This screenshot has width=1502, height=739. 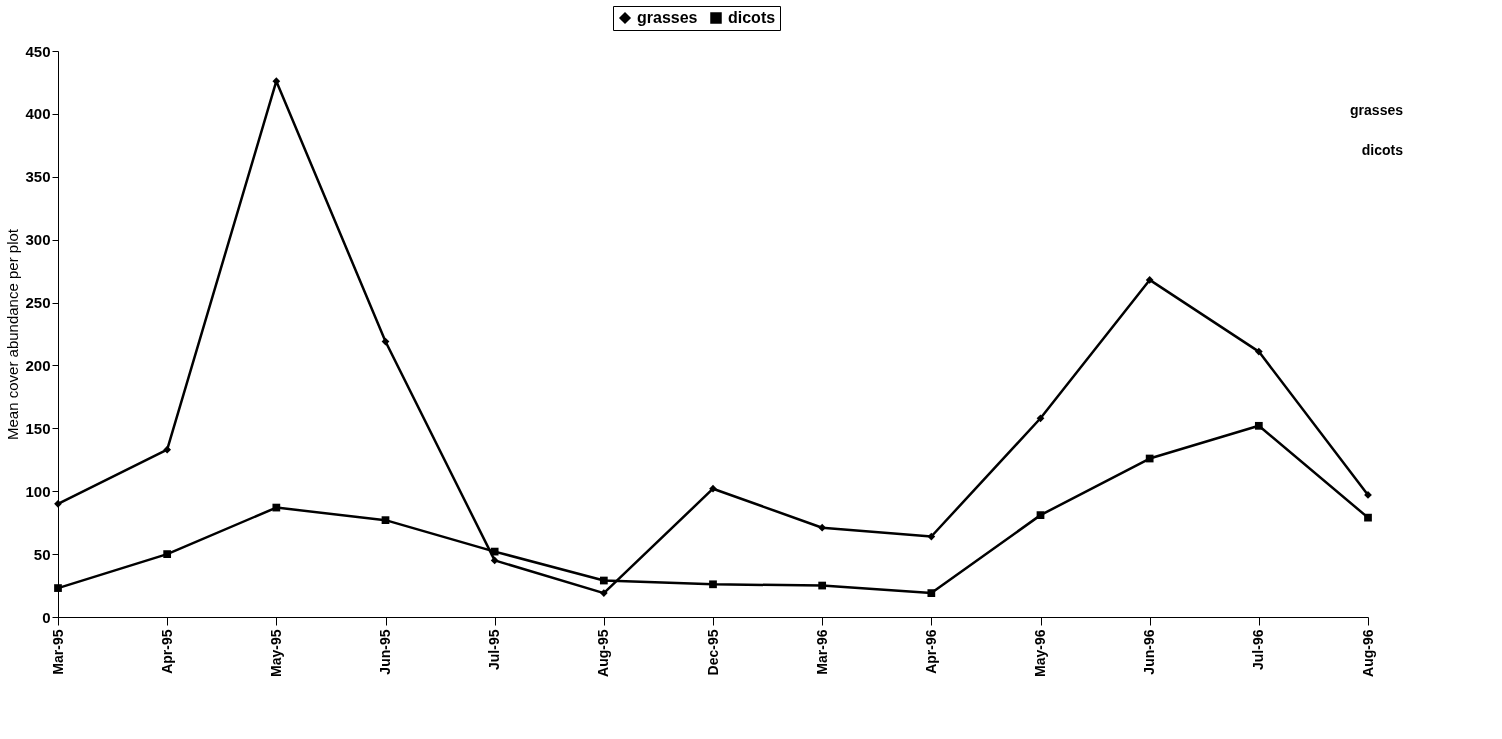 I want to click on annotation: dicots, so click(x=1382, y=150).